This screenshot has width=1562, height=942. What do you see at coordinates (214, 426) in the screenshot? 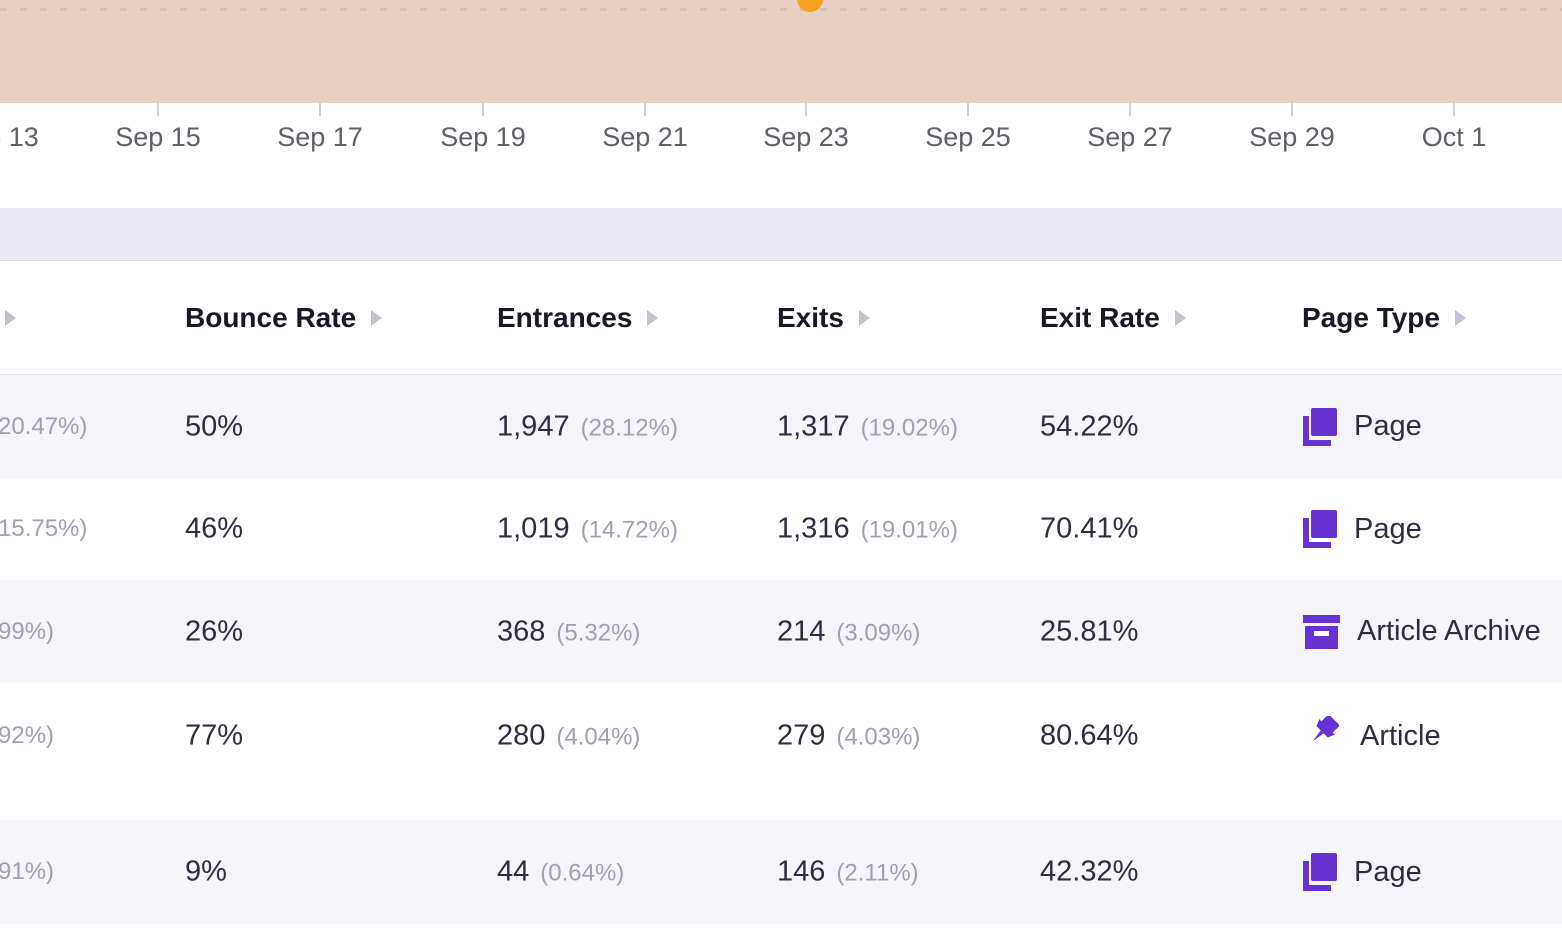
I see `bounce-rate-cell: 50%` at bounding box center [214, 426].